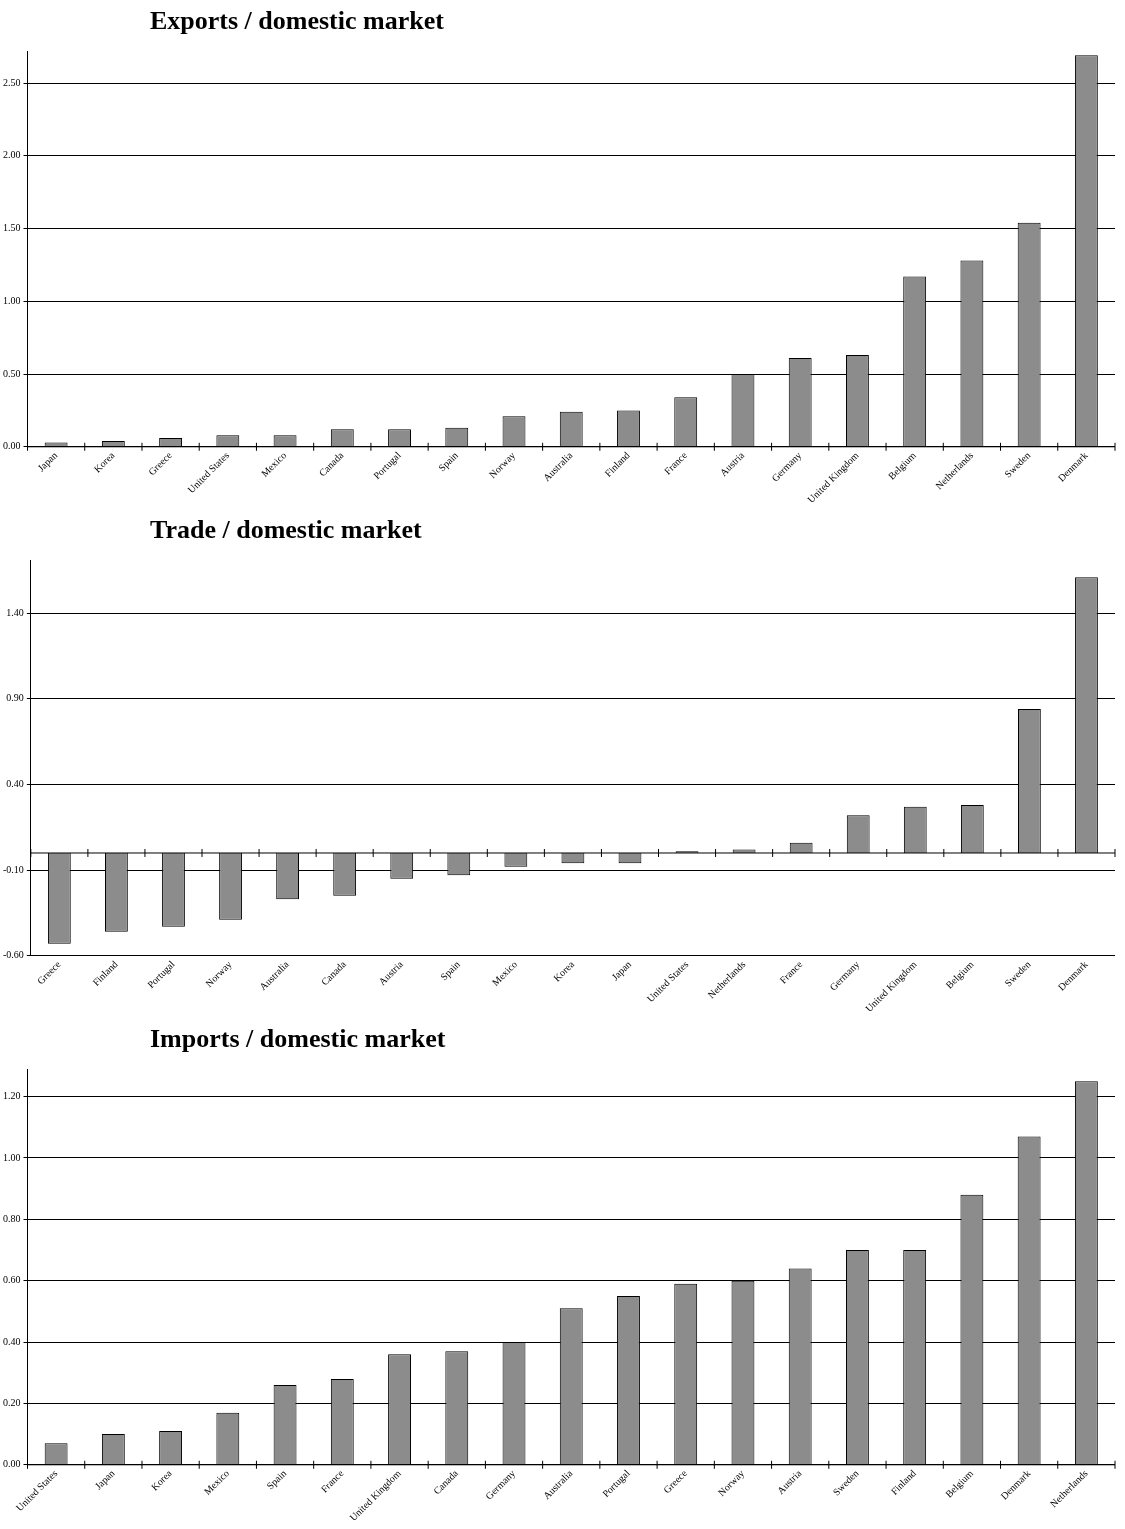  What do you see at coordinates (15, 698) in the screenshot?
I see `y-tick-label: 0.90` at bounding box center [15, 698].